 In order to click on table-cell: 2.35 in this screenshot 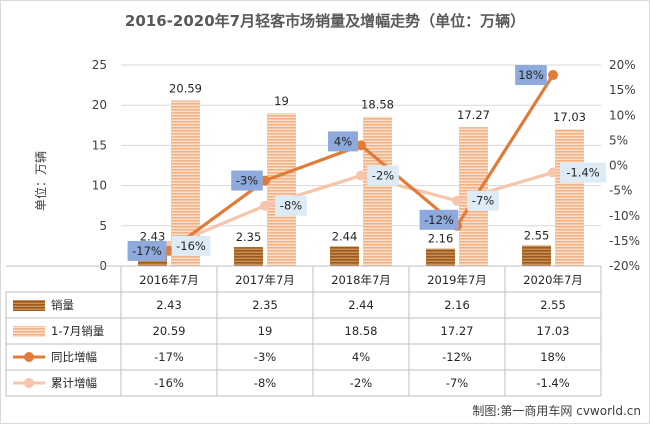, I will do `click(265, 305)`.